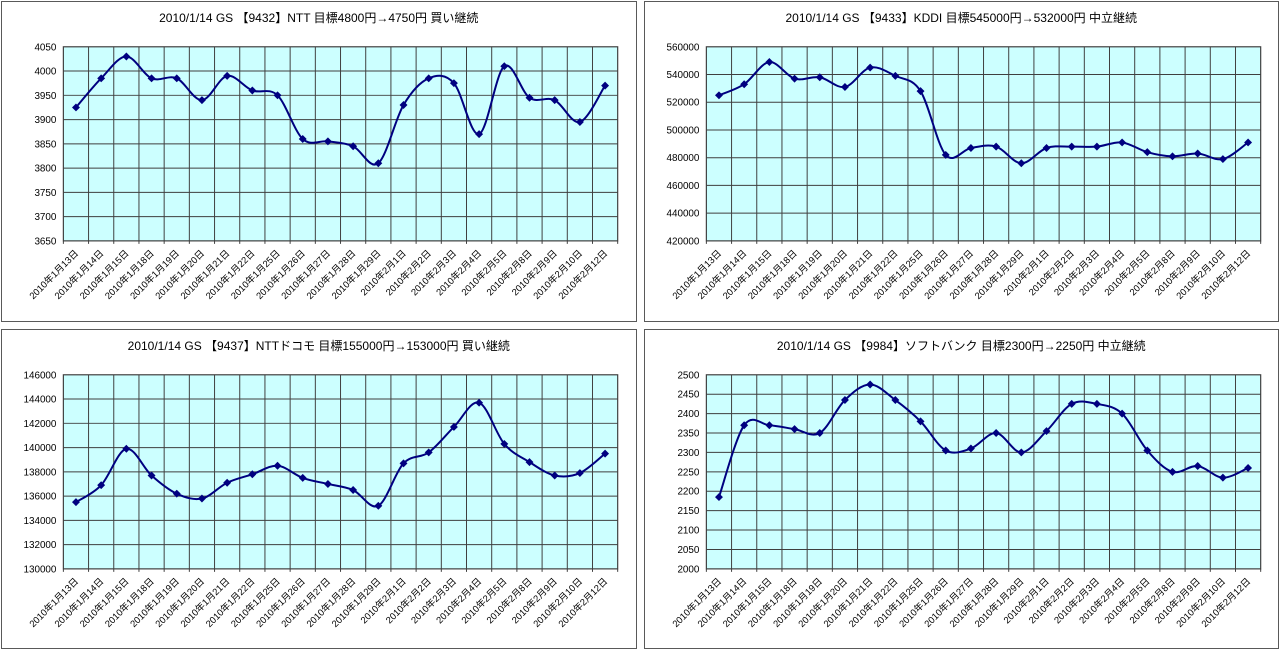  Describe the element at coordinates (45, 47) in the screenshot. I see `svg-text: 4050` at that location.